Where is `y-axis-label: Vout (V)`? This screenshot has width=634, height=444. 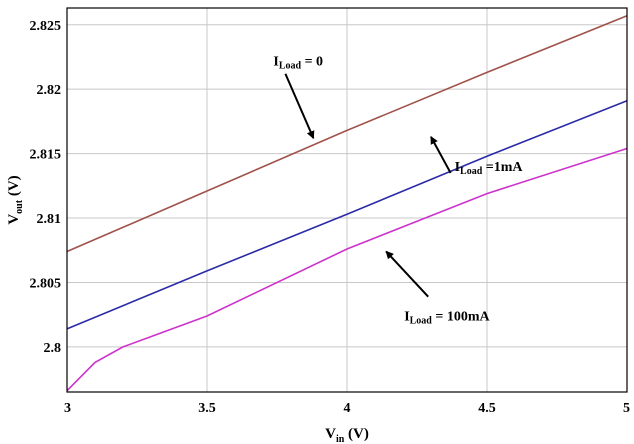
y-axis-label: Vout (V) is located at coordinates (15, 199).